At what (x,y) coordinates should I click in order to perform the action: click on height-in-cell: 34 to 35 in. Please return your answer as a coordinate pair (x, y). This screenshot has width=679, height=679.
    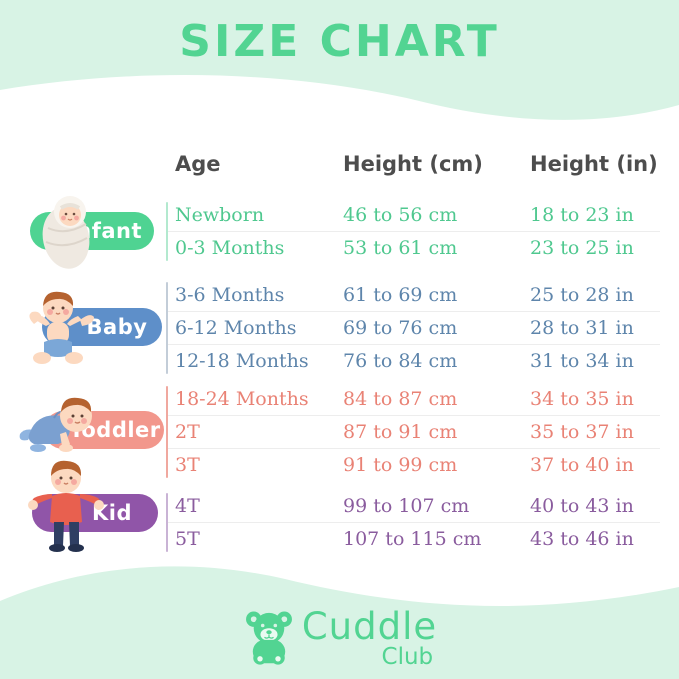
    Looking at the image, I should click on (582, 399).